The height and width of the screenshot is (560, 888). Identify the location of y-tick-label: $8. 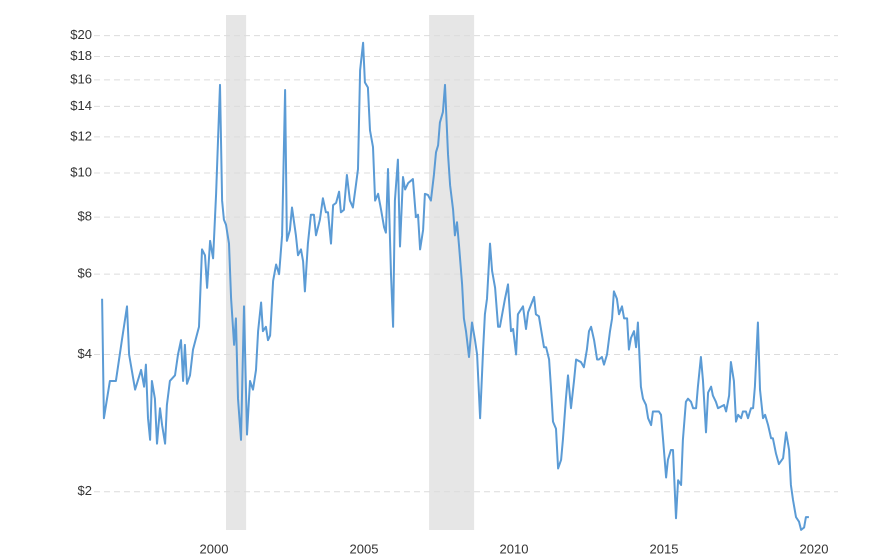
(85, 216).